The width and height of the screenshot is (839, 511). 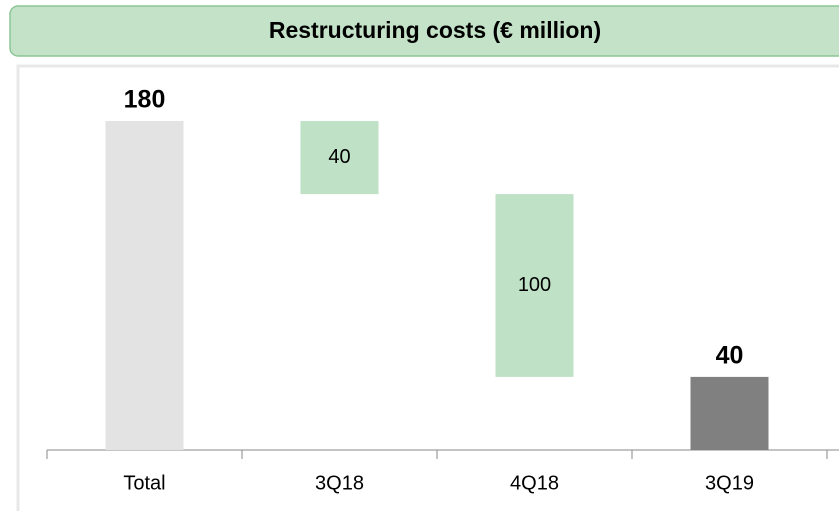 I want to click on chart-title: Restructuring costs (€ million), so click(x=435, y=30).